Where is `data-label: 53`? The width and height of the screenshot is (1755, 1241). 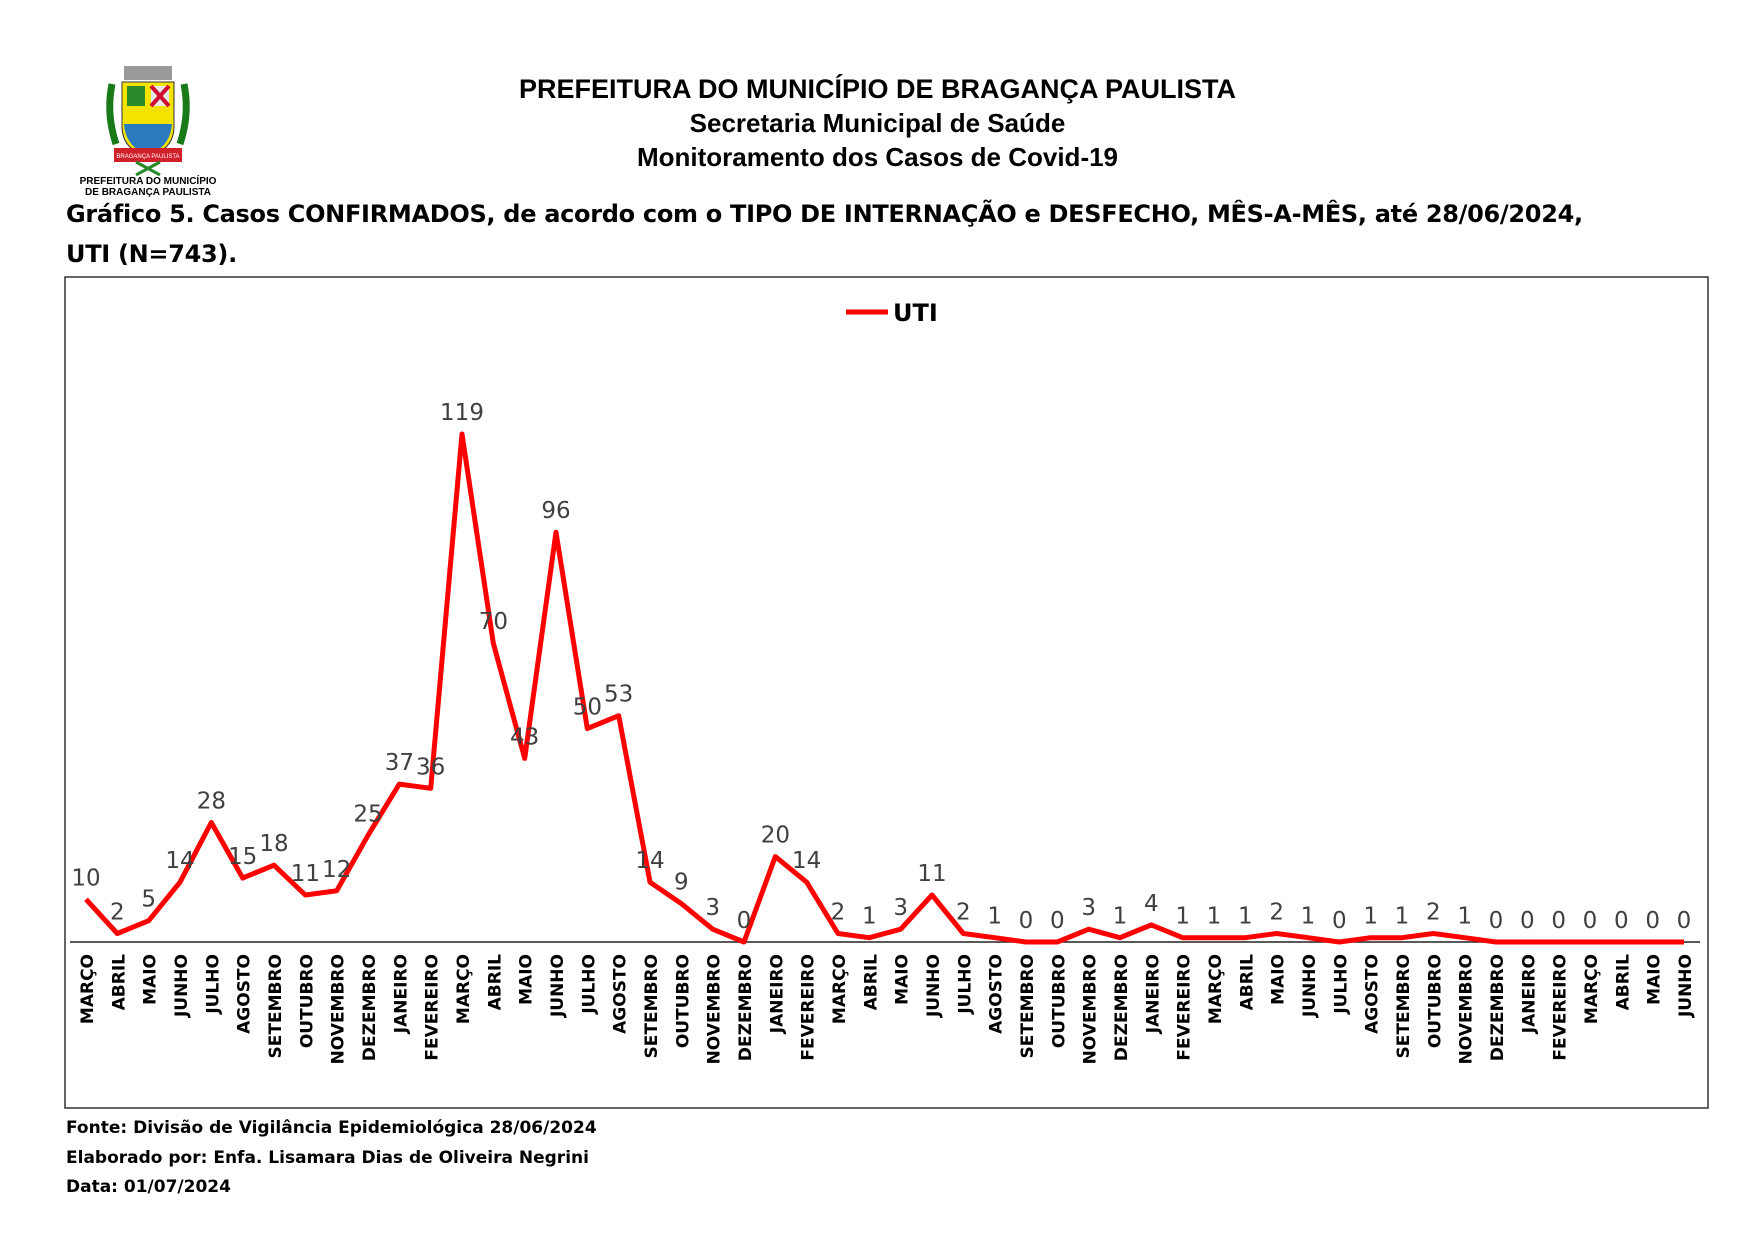 data-label: 53 is located at coordinates (618, 695).